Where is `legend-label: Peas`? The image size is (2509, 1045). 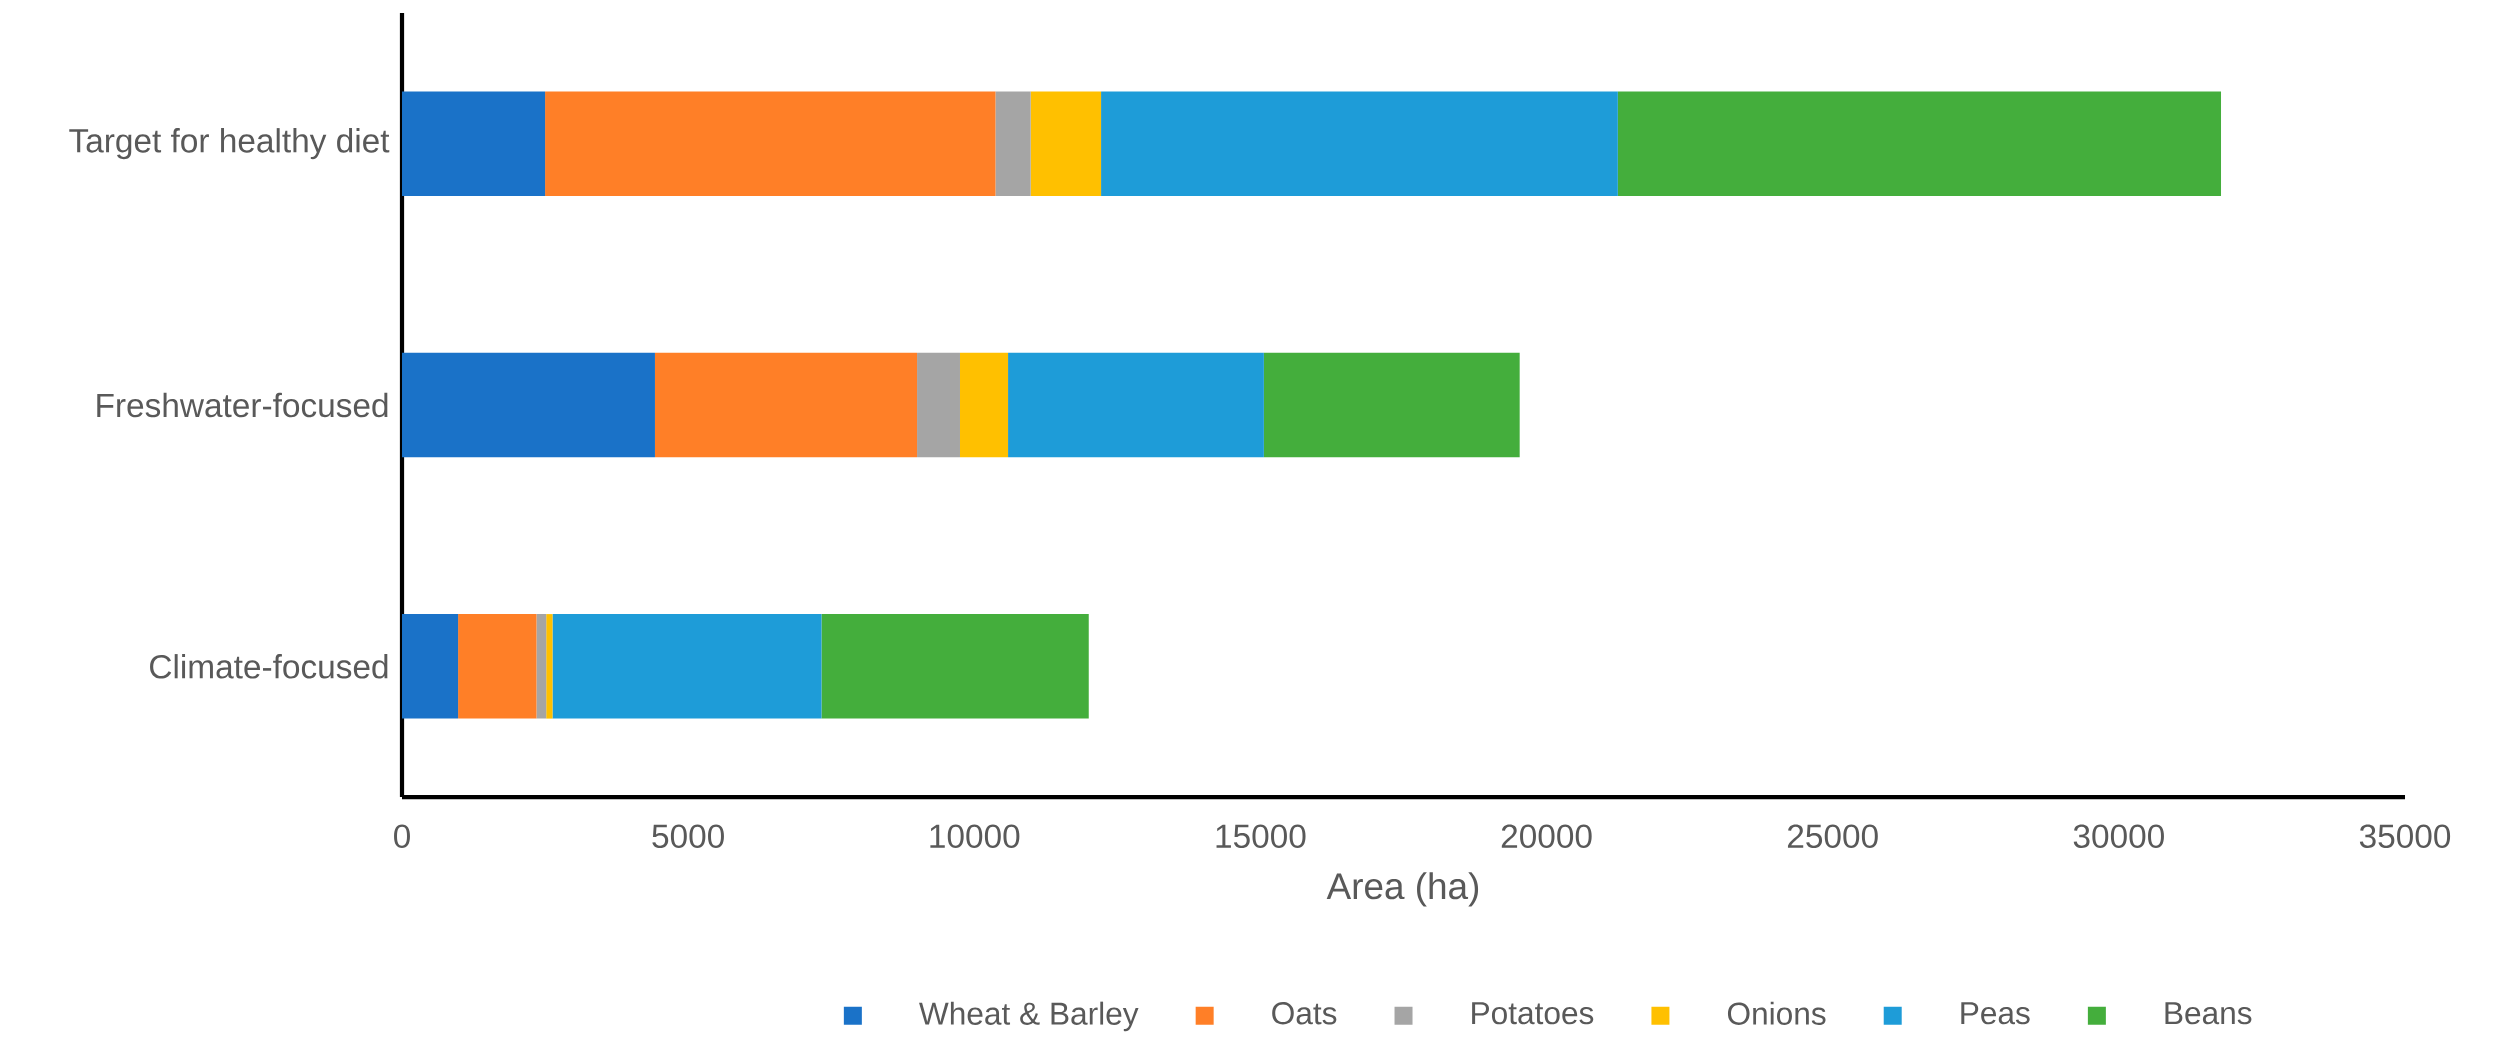 legend-label: Peas is located at coordinates (1995, 1013).